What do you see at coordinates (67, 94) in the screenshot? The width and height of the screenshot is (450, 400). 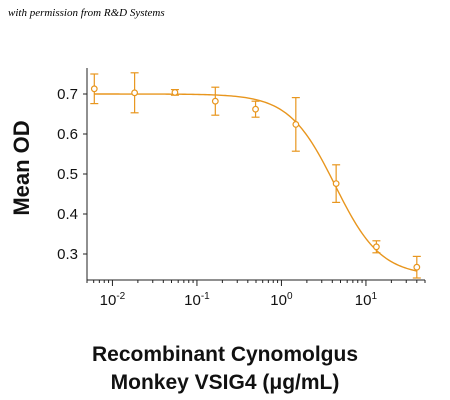 I see `y-tick-label: 0.7` at bounding box center [67, 94].